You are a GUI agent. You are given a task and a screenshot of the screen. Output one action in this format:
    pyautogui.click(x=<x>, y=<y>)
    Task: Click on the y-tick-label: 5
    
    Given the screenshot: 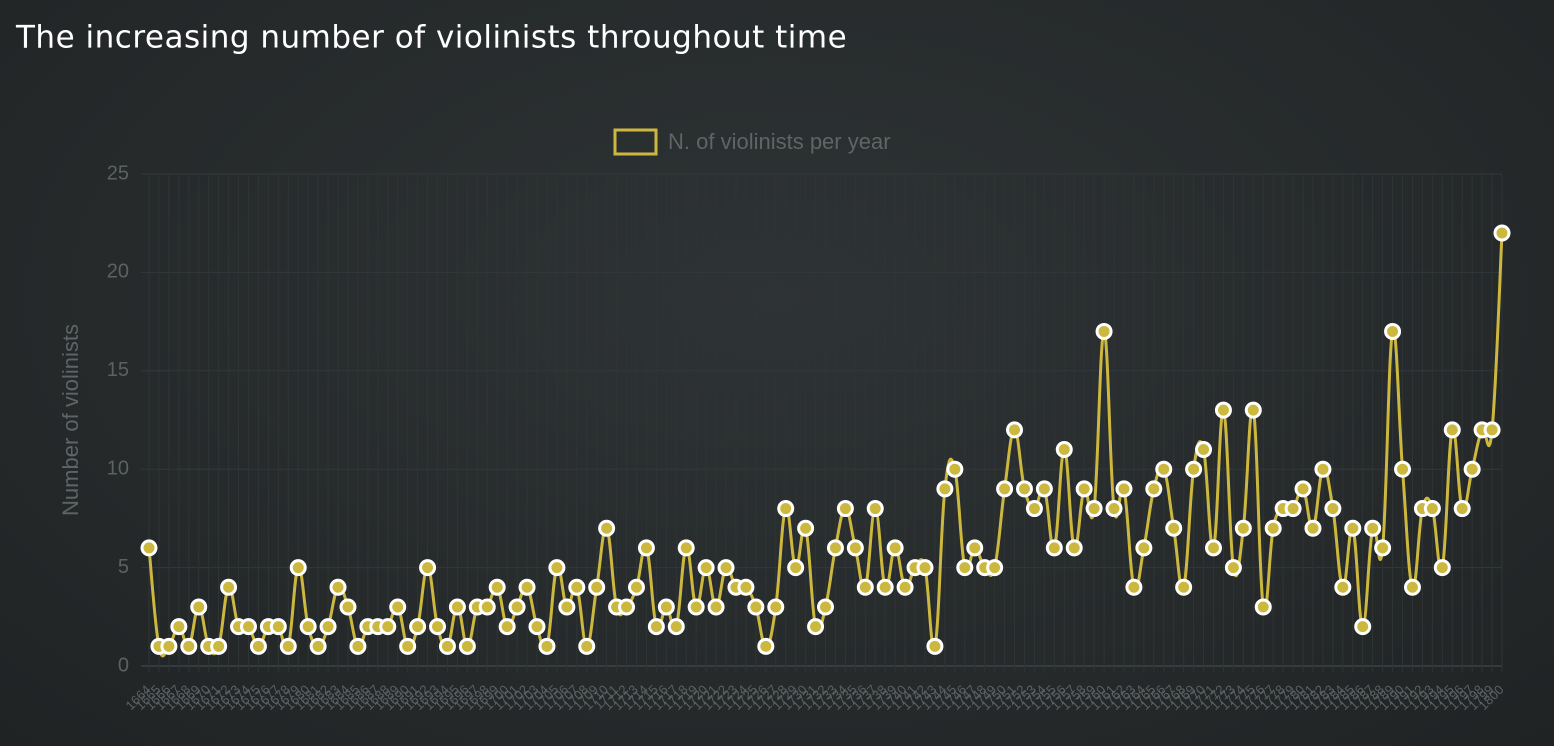 What is the action you would take?
    pyautogui.click(x=123, y=567)
    